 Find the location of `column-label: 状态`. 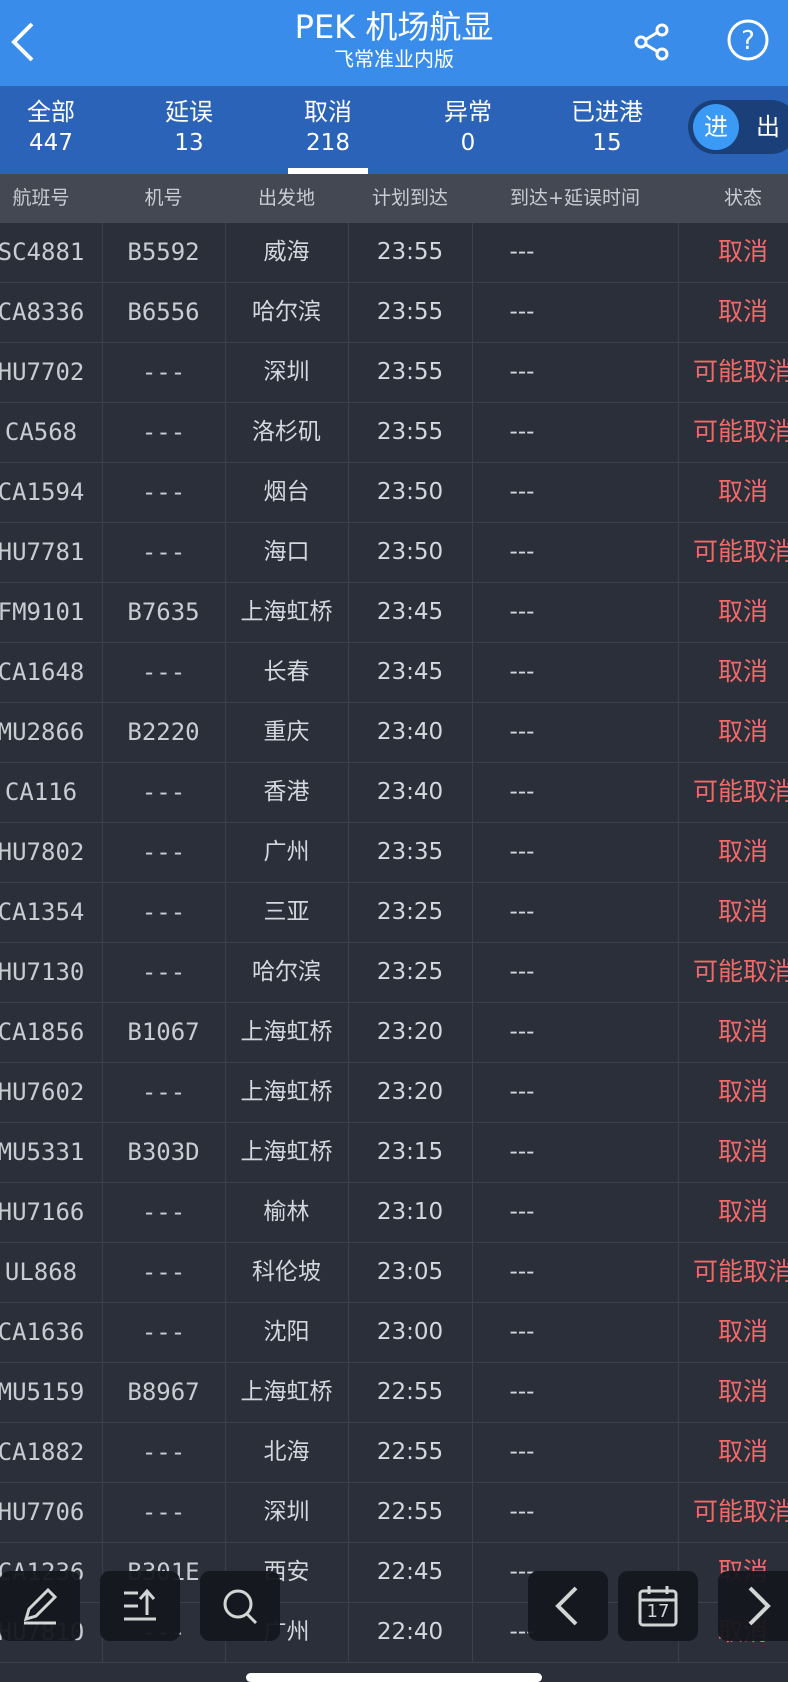

column-label: 状态 is located at coordinates (742, 198).